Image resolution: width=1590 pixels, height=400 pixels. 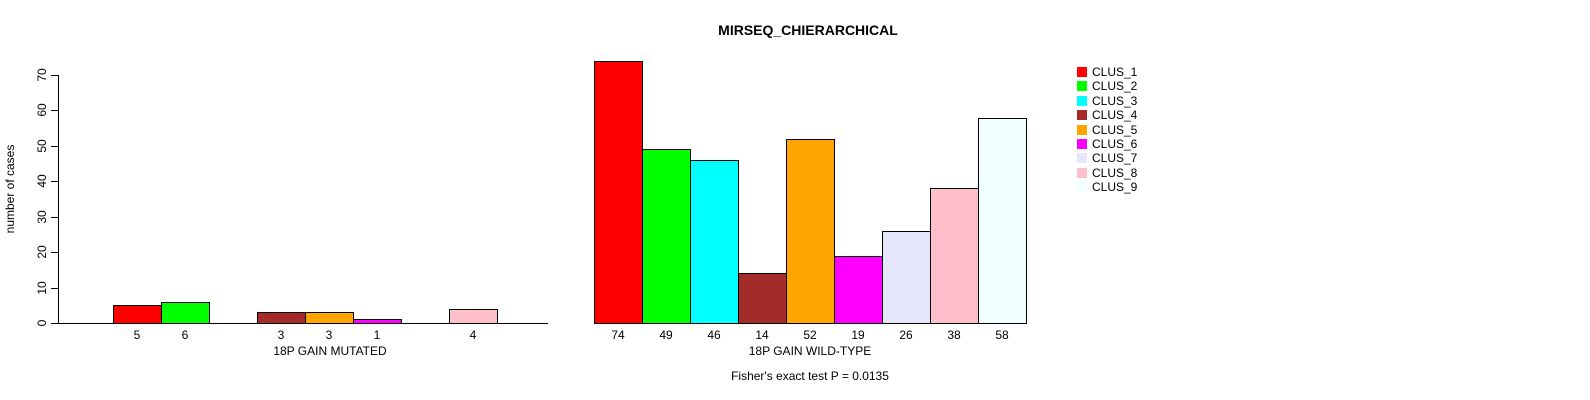 I want to click on bar-value-label: 5, so click(x=137, y=335).